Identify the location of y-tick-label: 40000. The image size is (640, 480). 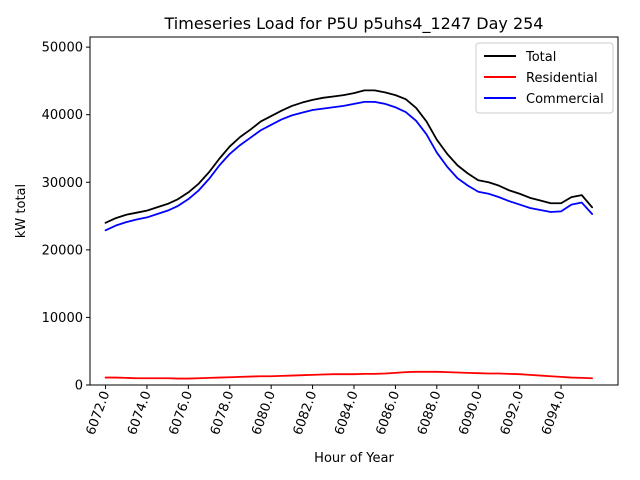
(62, 115).